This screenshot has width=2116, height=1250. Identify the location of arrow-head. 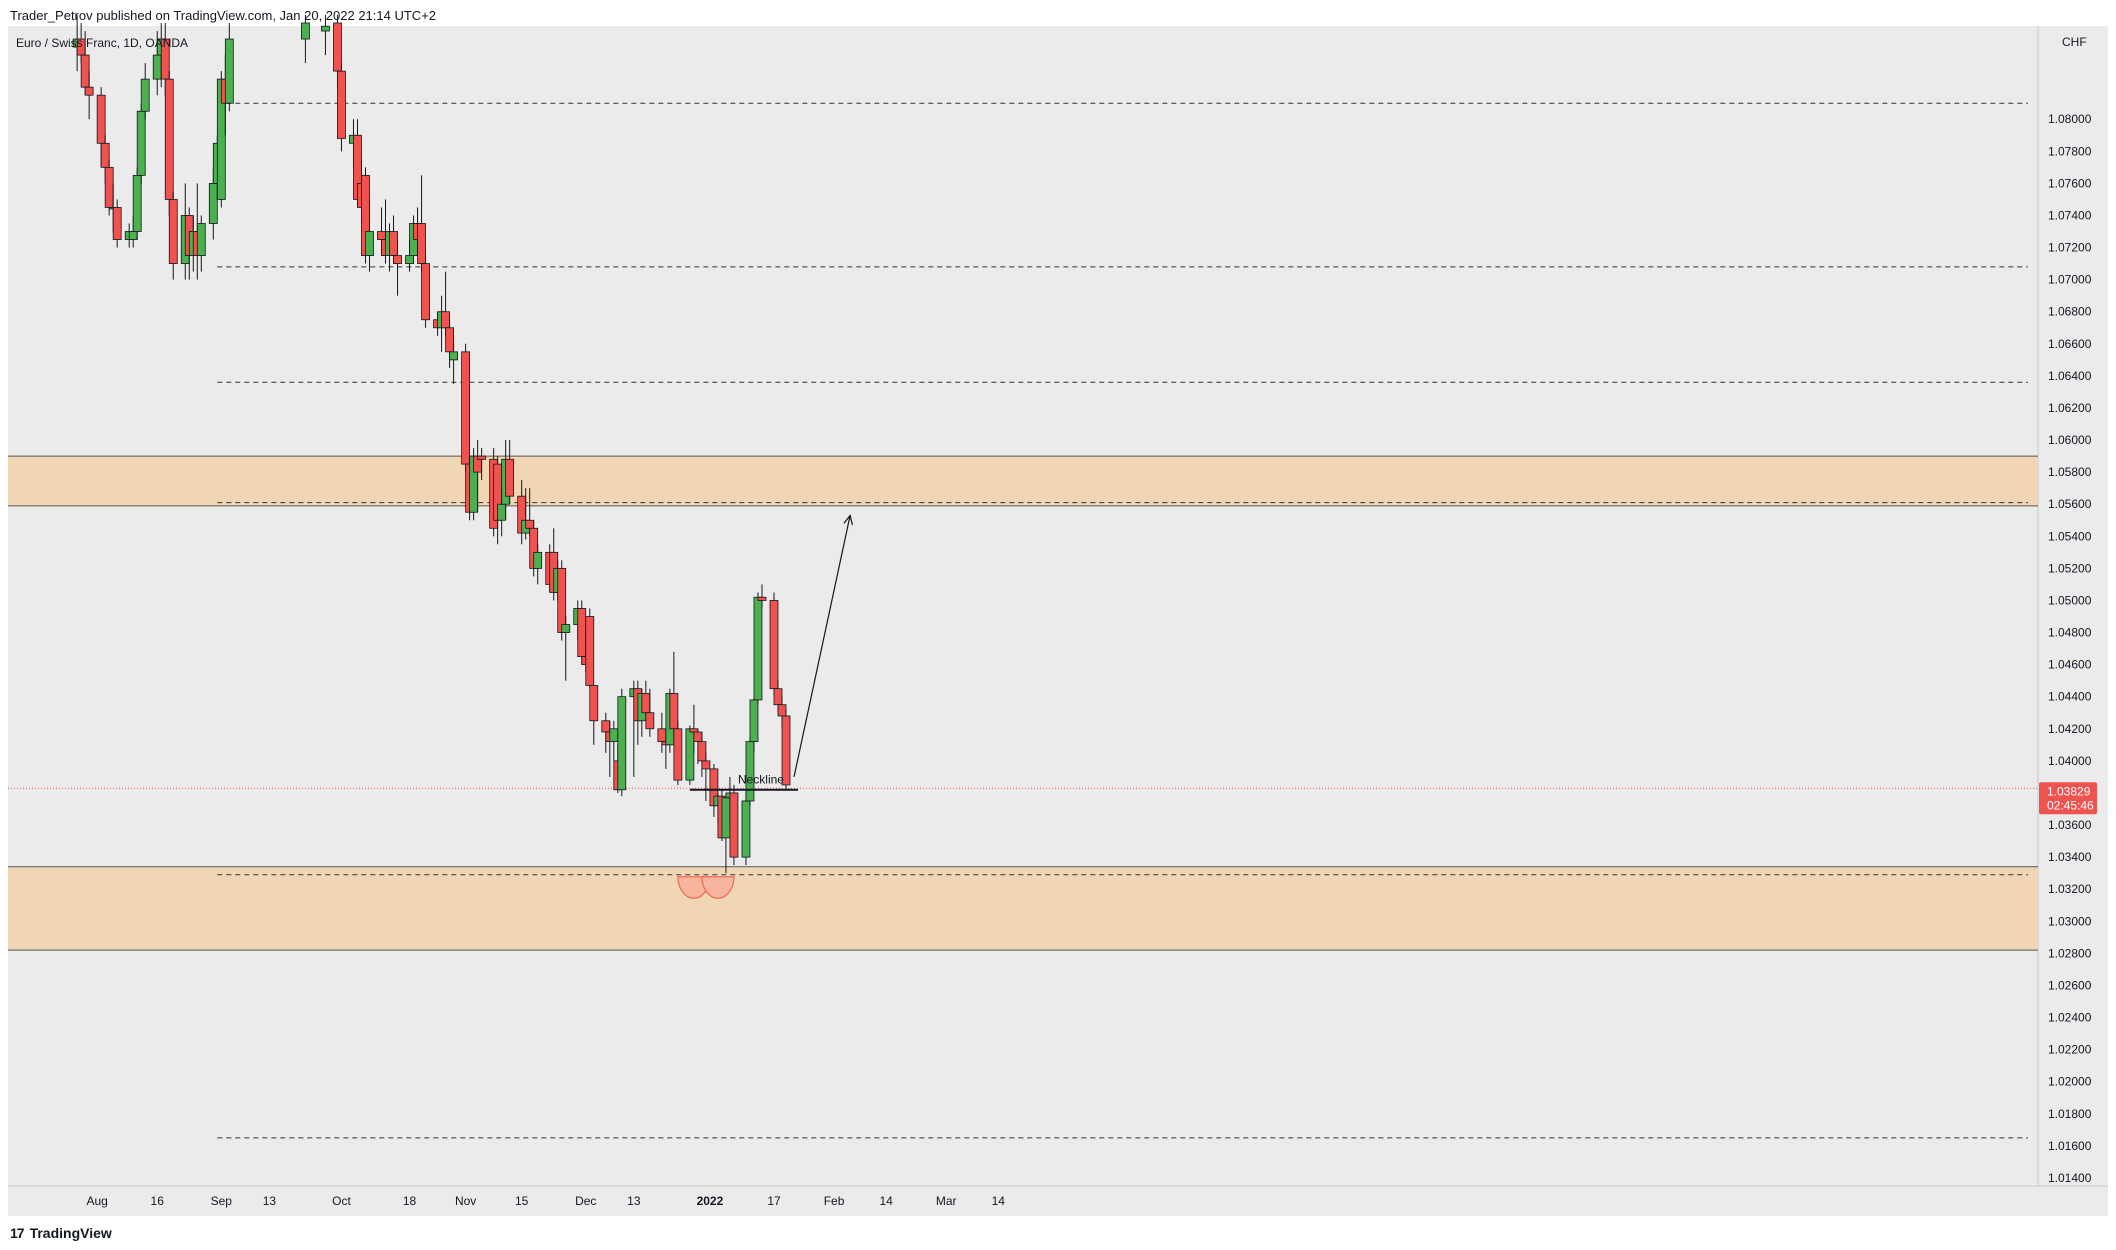
(848, 520).